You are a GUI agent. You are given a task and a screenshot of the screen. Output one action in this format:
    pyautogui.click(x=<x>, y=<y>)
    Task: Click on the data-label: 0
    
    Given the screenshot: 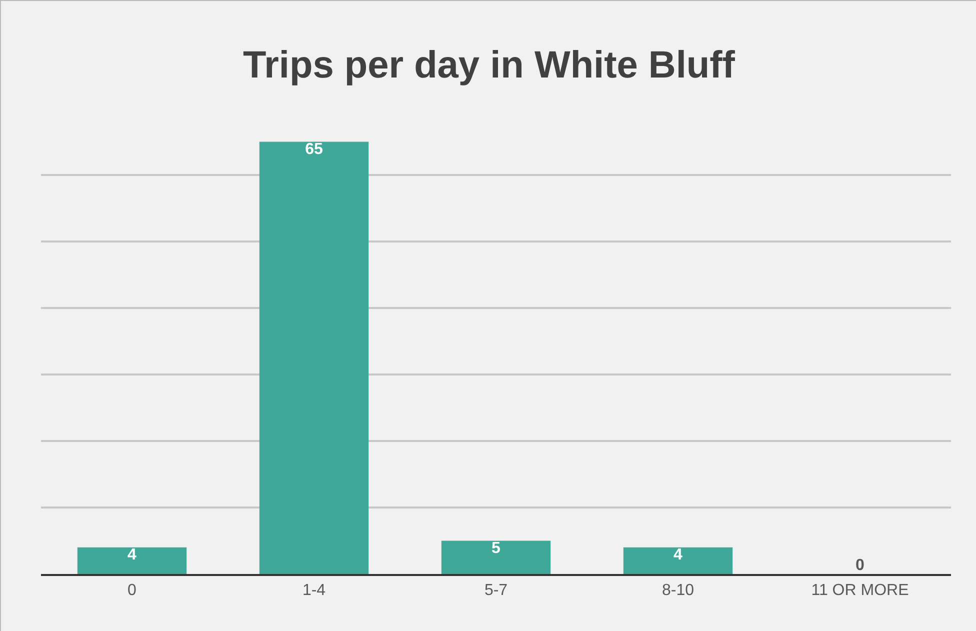 What is the action you would take?
    pyautogui.click(x=860, y=565)
    